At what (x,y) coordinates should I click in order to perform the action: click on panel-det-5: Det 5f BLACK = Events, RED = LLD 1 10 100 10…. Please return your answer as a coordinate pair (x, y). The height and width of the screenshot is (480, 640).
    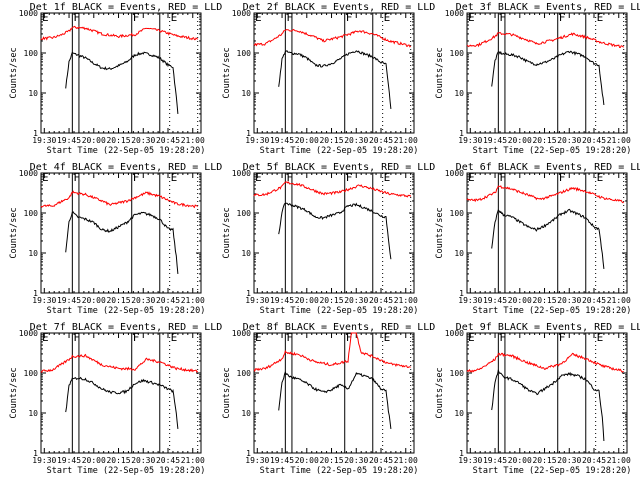
    Looking at the image, I should click on (328, 239).